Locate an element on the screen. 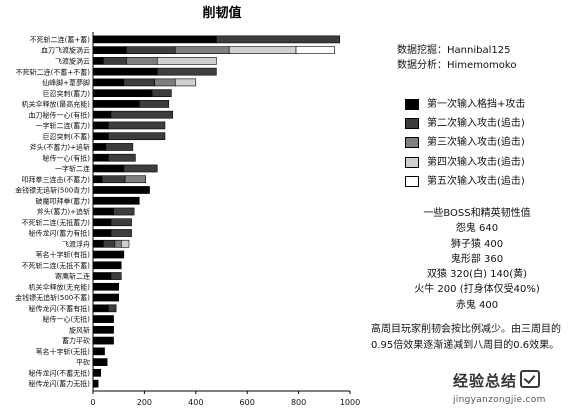 This screenshot has width=584, height=414. boss-toughness-line: 狮子猿 400 is located at coordinates (477, 244).